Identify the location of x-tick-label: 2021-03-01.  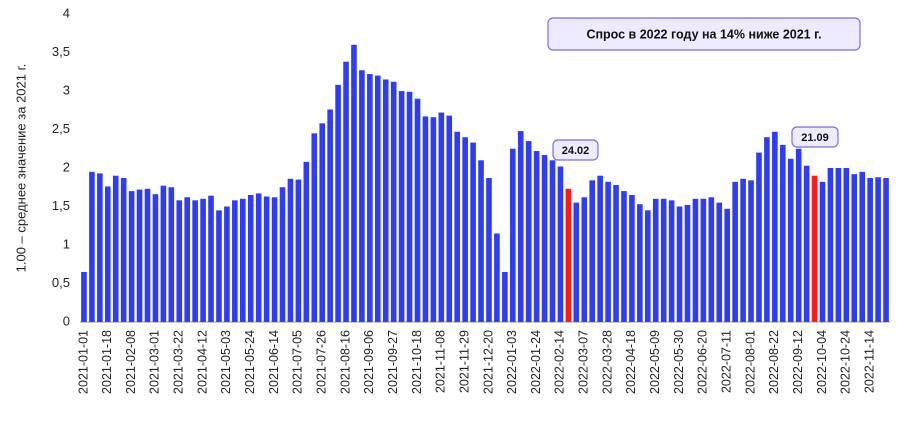
(155, 362).